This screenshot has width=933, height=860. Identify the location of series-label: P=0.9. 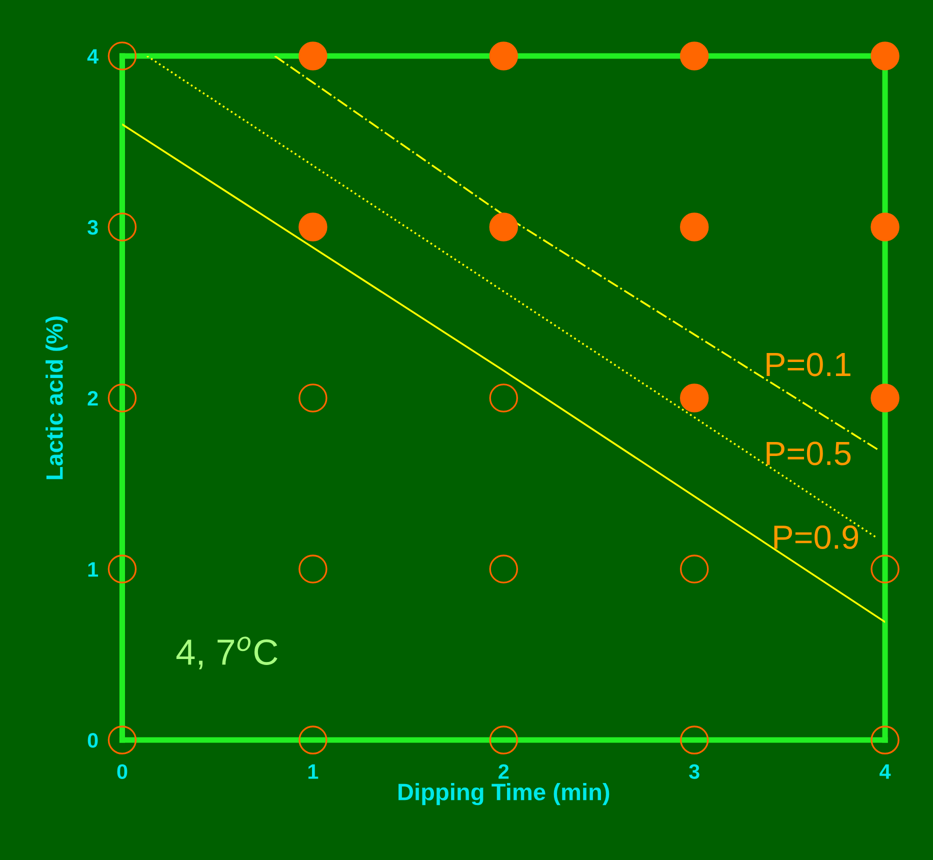
(816, 537).